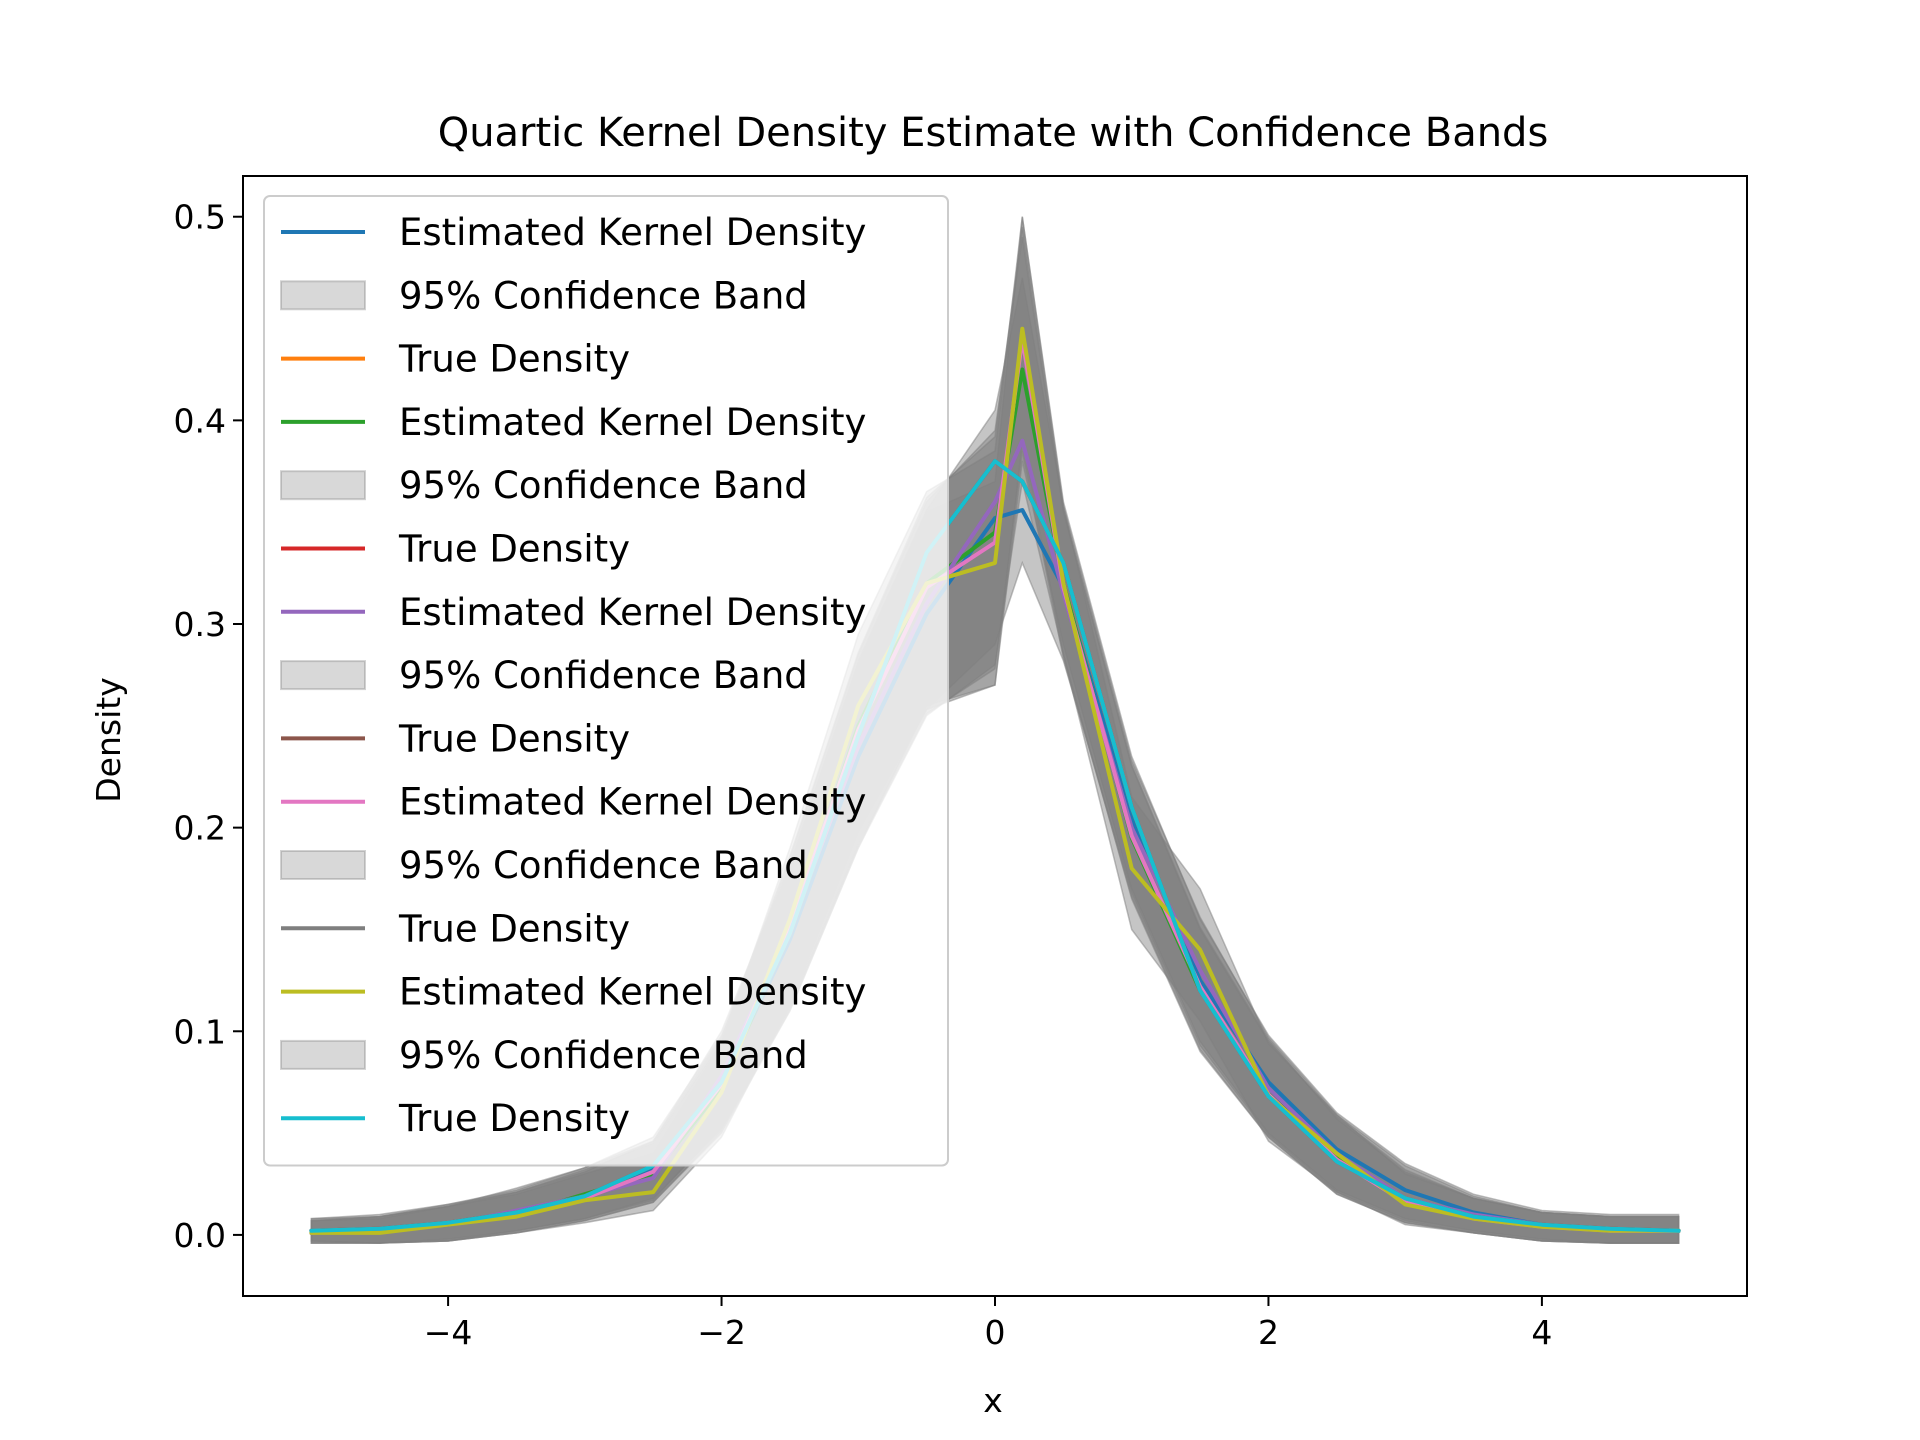  What do you see at coordinates (995, 1332) in the screenshot?
I see `x-tick-label: 0` at bounding box center [995, 1332].